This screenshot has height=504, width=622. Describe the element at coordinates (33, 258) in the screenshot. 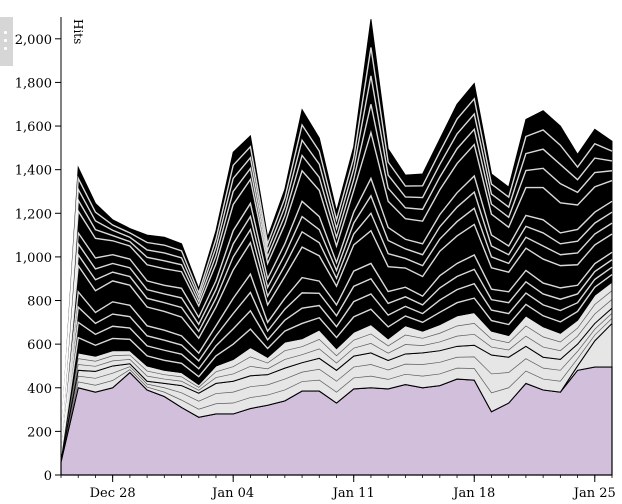

I see `y-tick-label: 1,000` at that location.